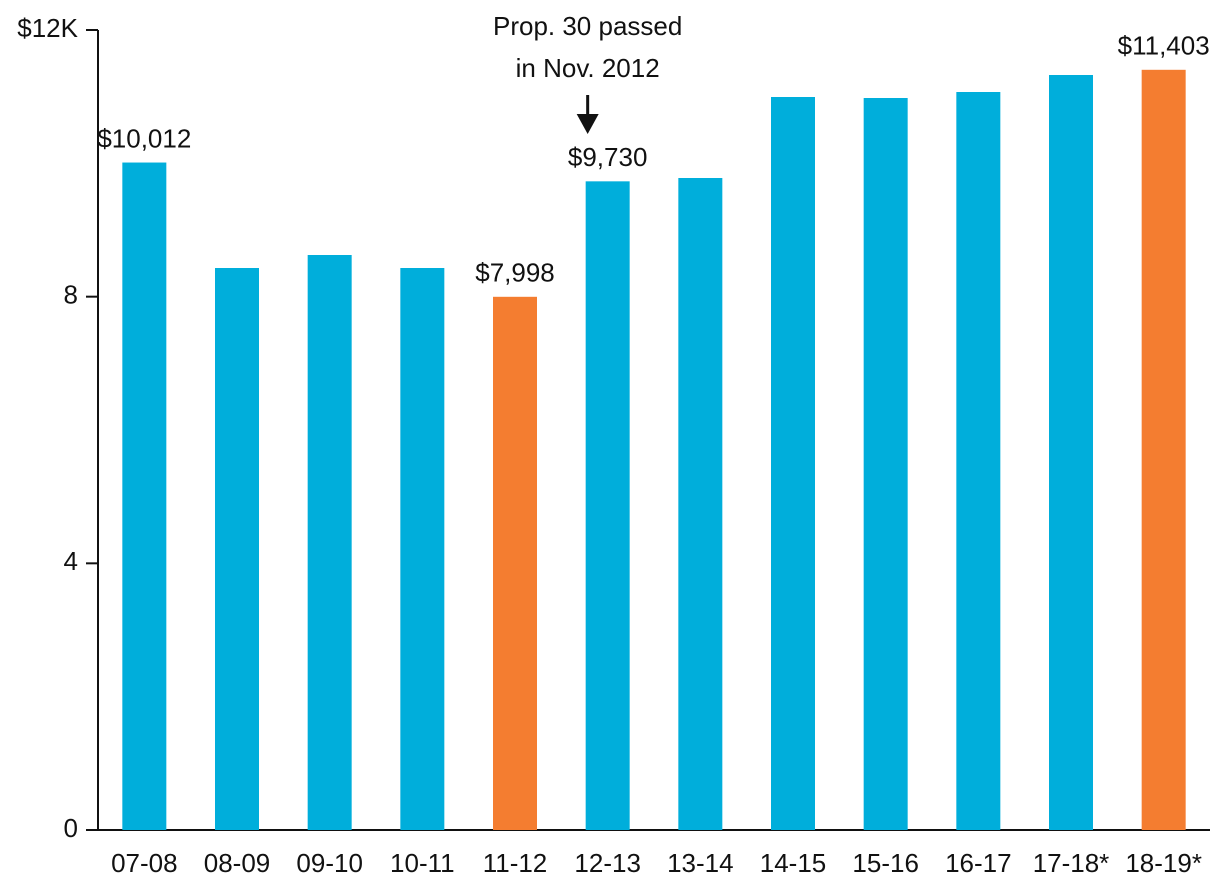  I want to click on x-tick-label: 09-10, so click(329, 863).